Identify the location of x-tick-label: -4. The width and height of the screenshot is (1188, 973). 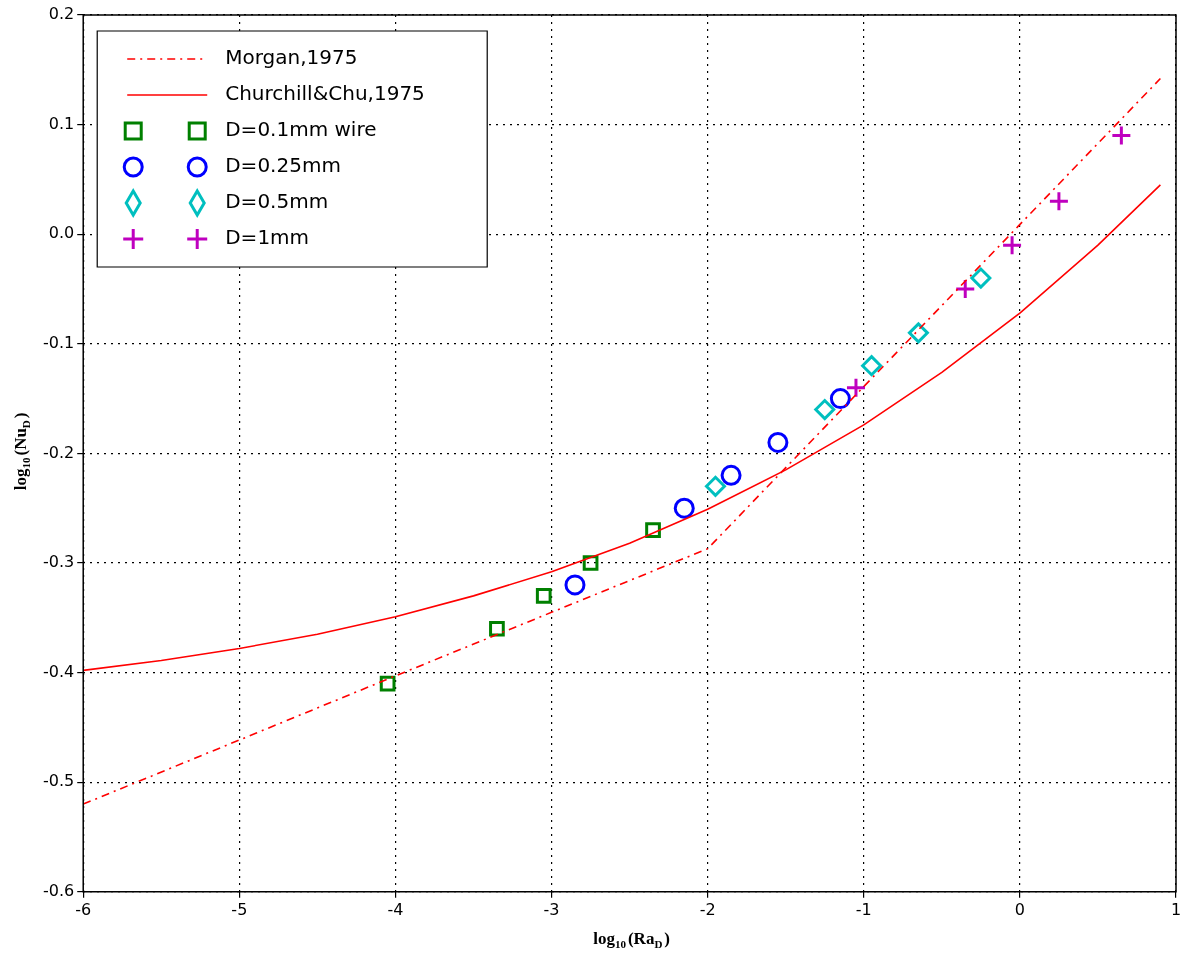
(395, 909).